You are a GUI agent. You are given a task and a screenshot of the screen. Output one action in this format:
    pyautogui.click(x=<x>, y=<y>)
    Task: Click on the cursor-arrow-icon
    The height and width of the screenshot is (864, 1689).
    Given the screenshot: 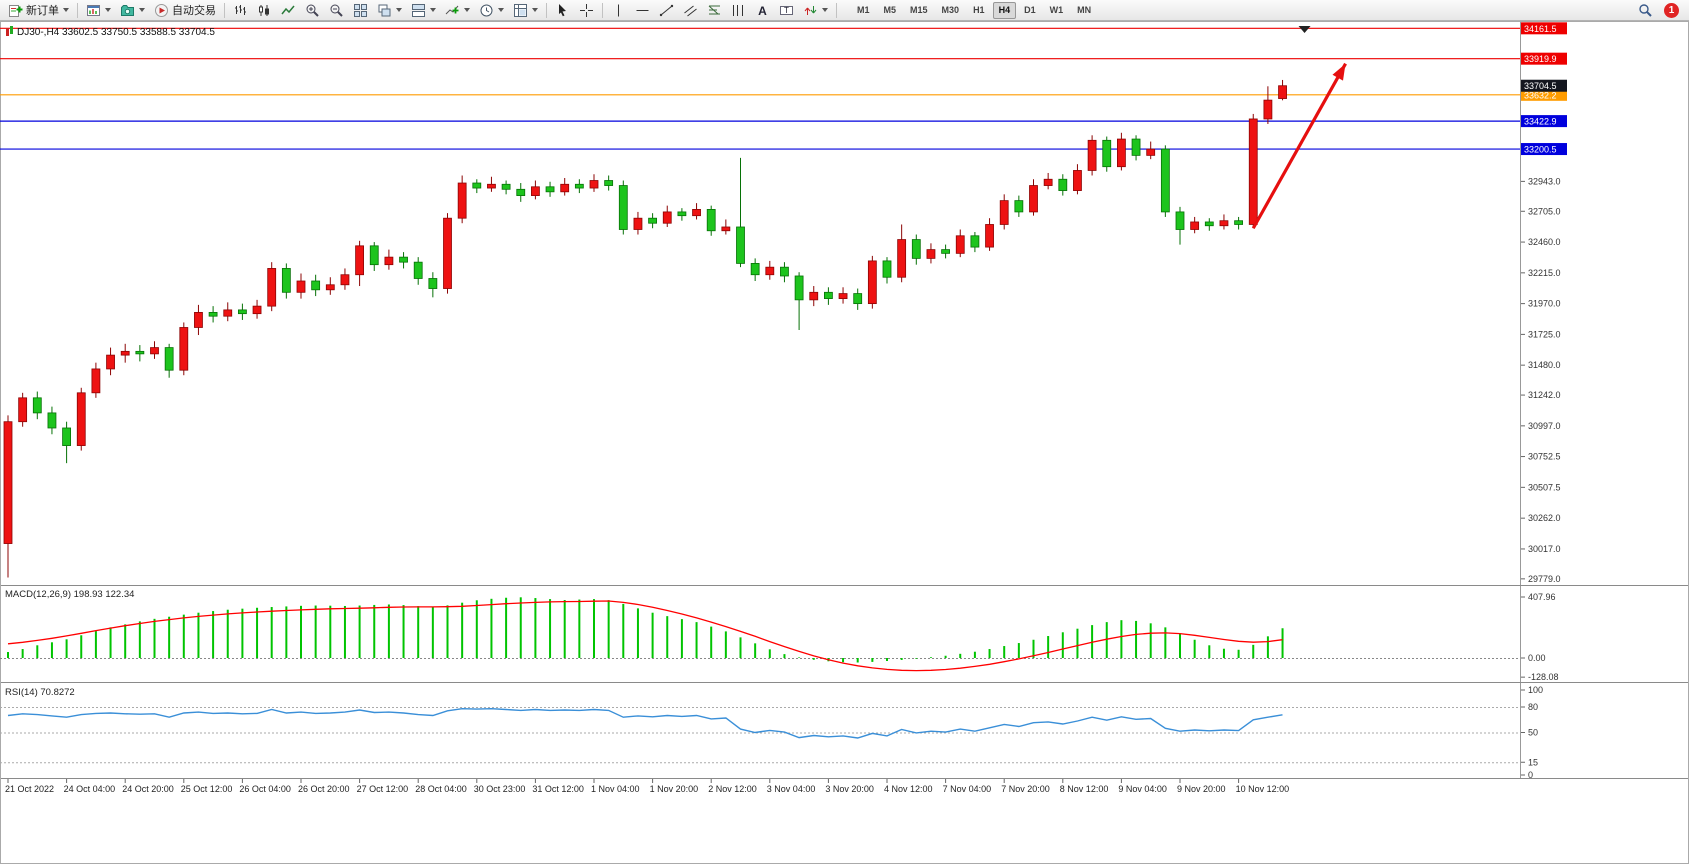 What is the action you would take?
    pyautogui.click(x=562, y=9)
    